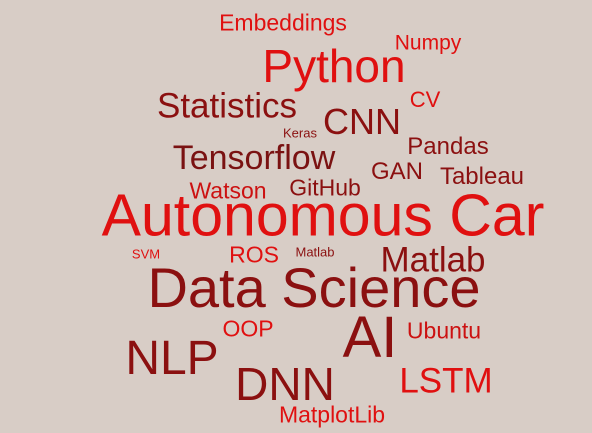 The width and height of the screenshot is (592, 433). What do you see at coordinates (314, 287) in the screenshot?
I see `word-data-science: Data Science` at bounding box center [314, 287].